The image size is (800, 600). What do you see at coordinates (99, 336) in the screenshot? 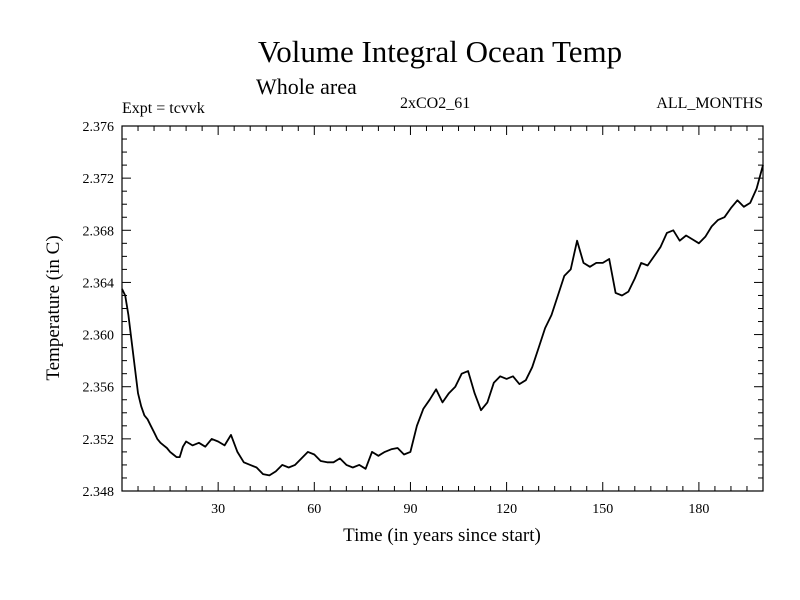
I see `y-tick-label: 2.360` at bounding box center [99, 336].